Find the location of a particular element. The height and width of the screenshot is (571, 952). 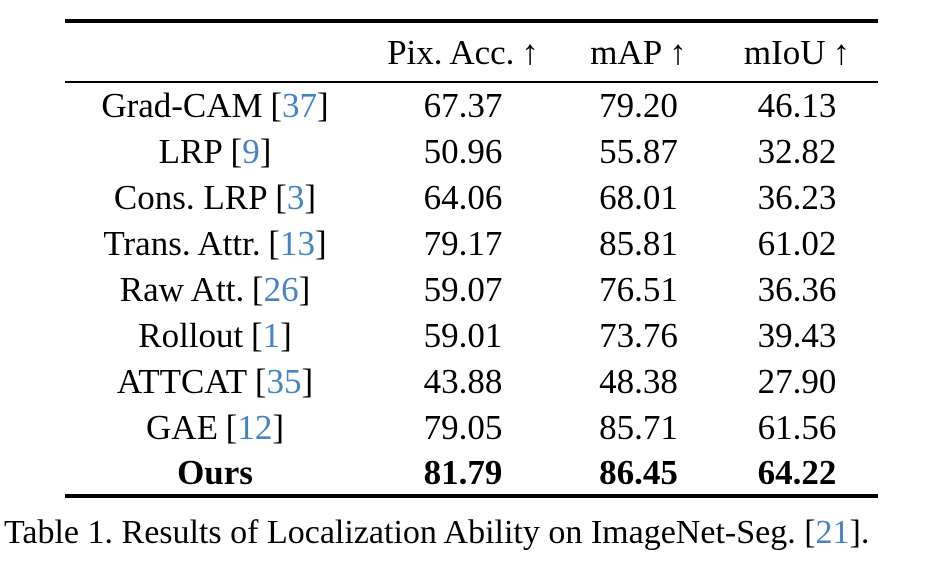

citation-number: 12 is located at coordinates (255, 427).